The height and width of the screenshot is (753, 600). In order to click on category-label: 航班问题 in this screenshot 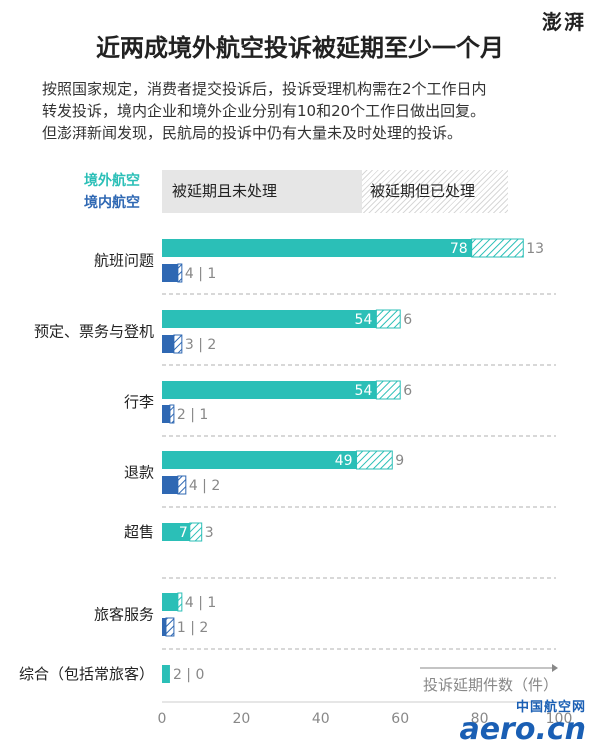, I will do `click(124, 261)`.